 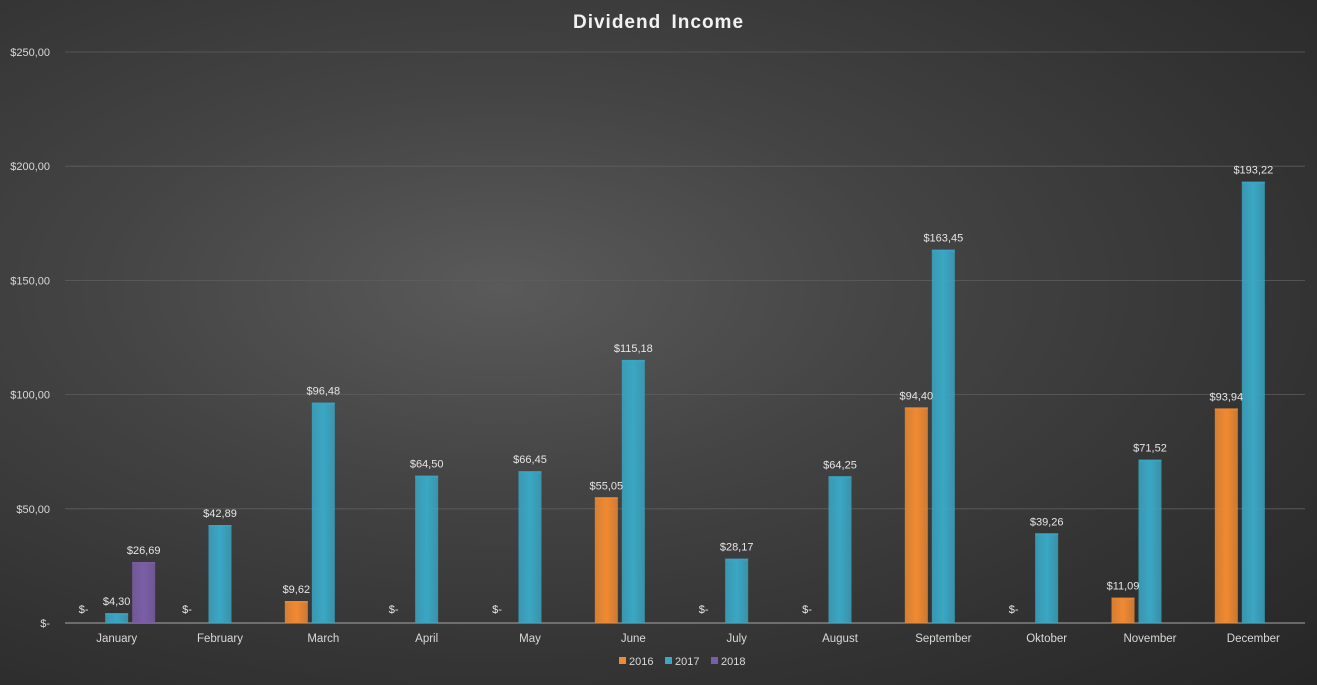 I want to click on x-tick-label: September, so click(x=943, y=639).